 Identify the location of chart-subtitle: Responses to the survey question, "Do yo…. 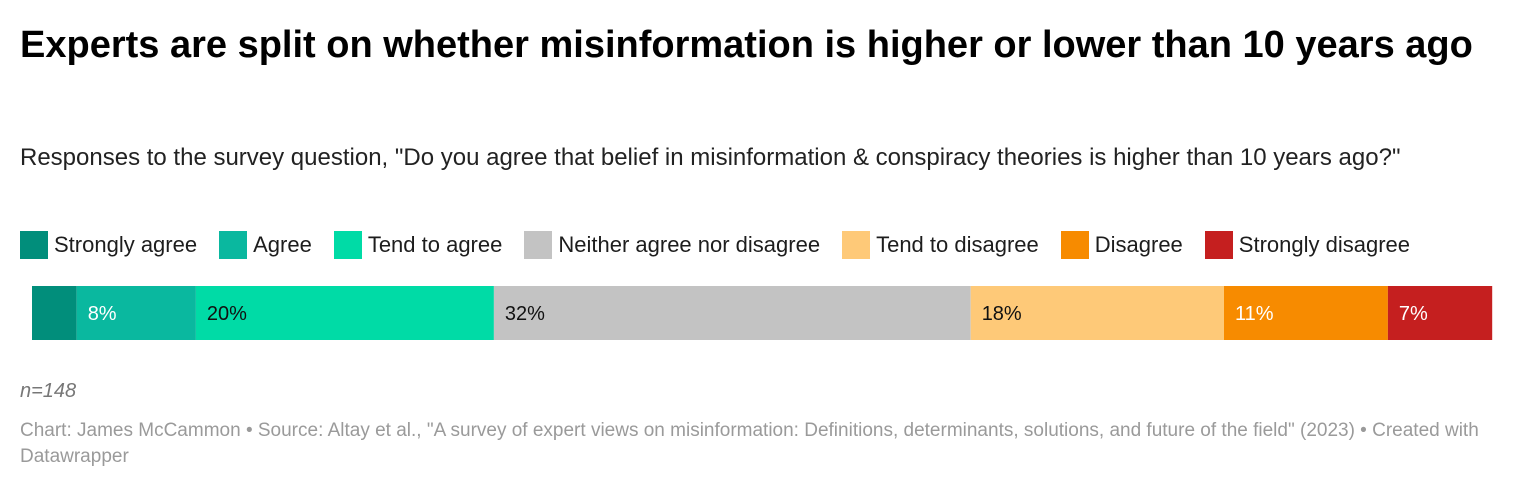
(710, 157).